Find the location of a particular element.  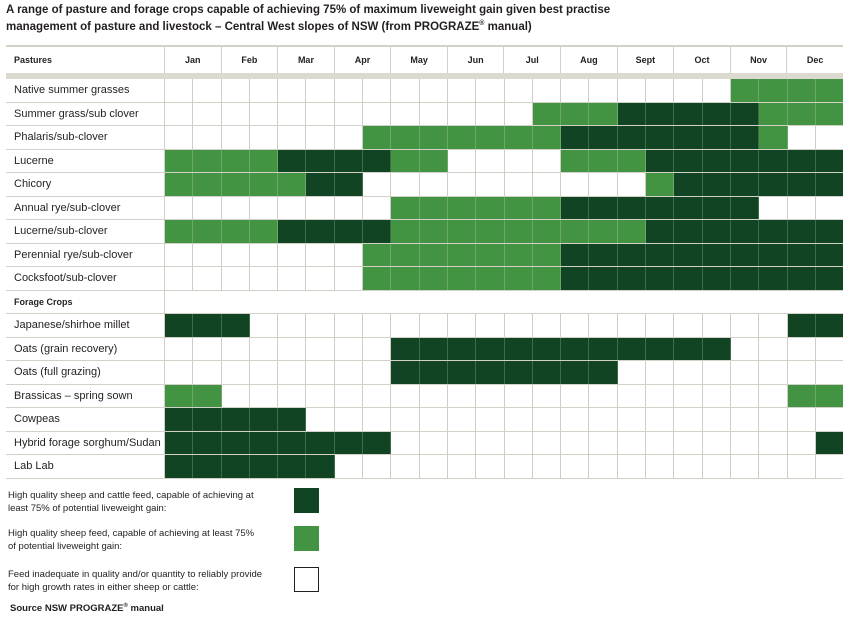

row-label: Cocksfoot/sub-clover is located at coordinates (85, 278).